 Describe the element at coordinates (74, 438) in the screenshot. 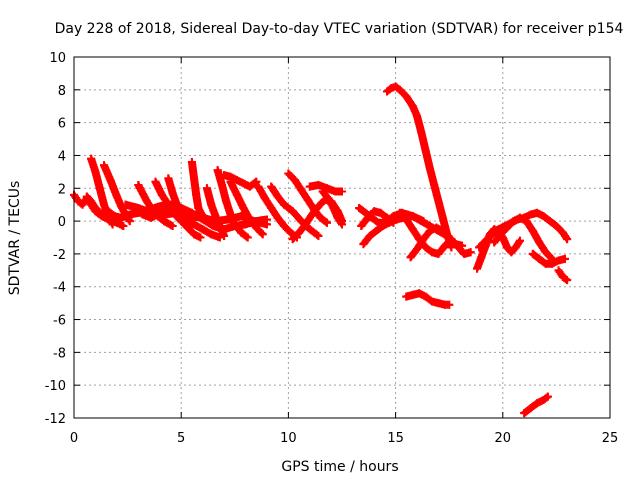

I see `x-tick-label: 0` at that location.